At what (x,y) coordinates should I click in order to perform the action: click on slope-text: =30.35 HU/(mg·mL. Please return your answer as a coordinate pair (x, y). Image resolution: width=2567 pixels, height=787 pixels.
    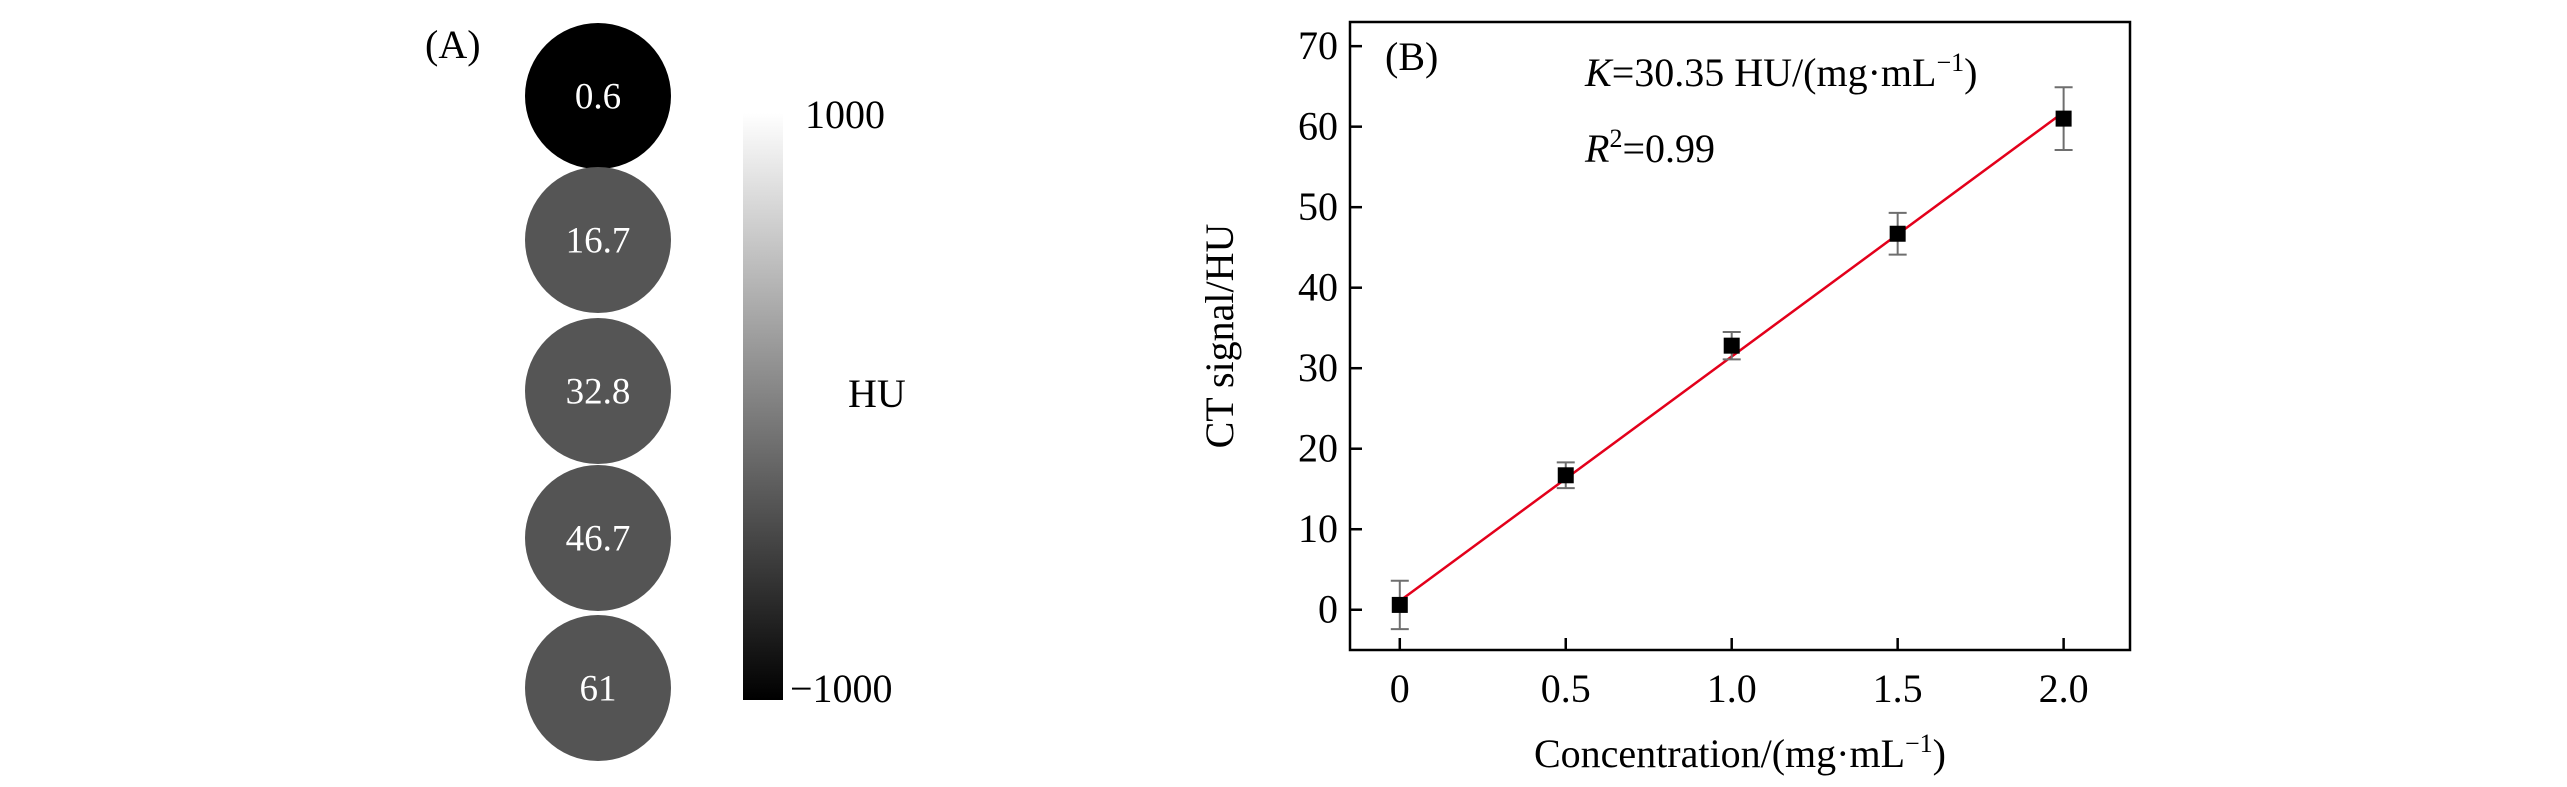
    Looking at the image, I should click on (1774, 72).